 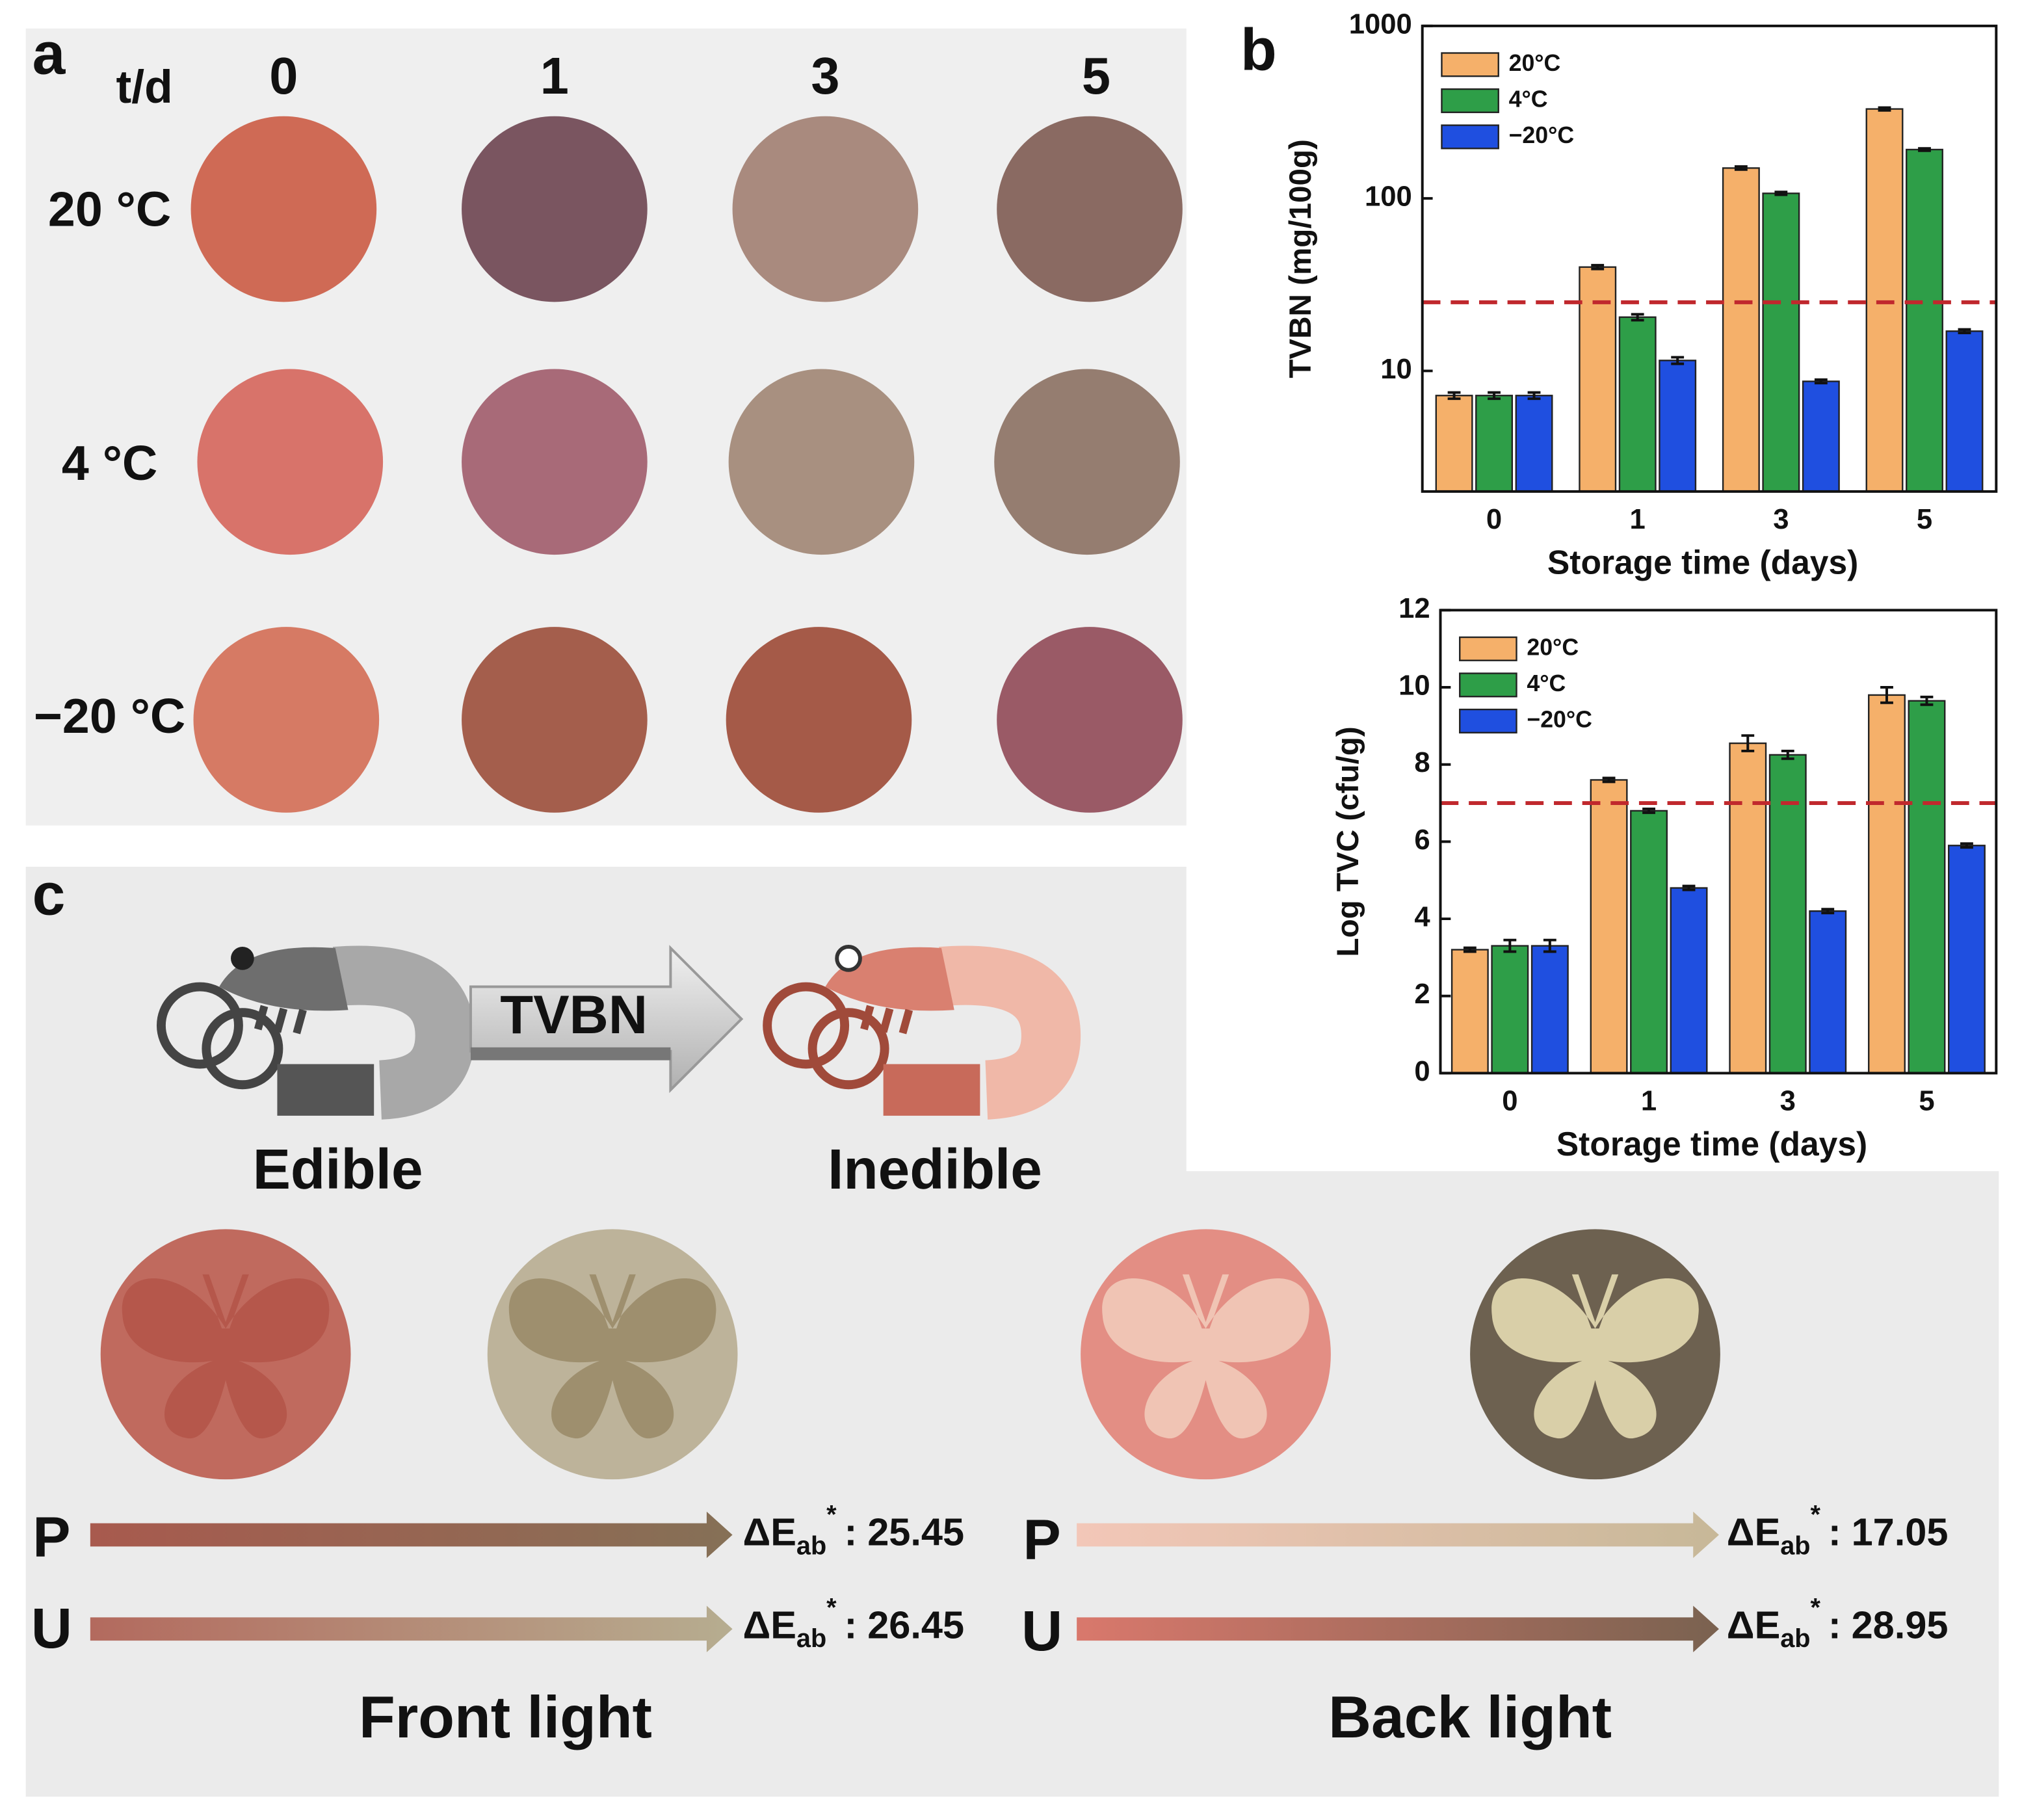 What do you see at coordinates (1470, 1717) in the screenshot?
I see `group-title: Back light` at bounding box center [1470, 1717].